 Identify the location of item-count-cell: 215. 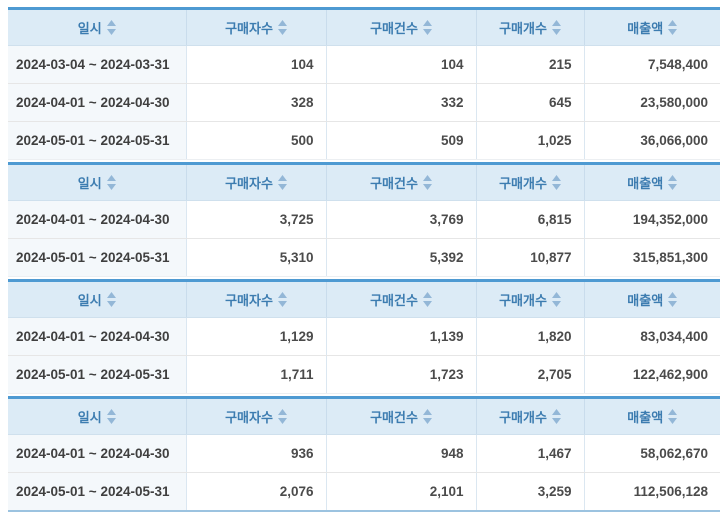
(530, 64).